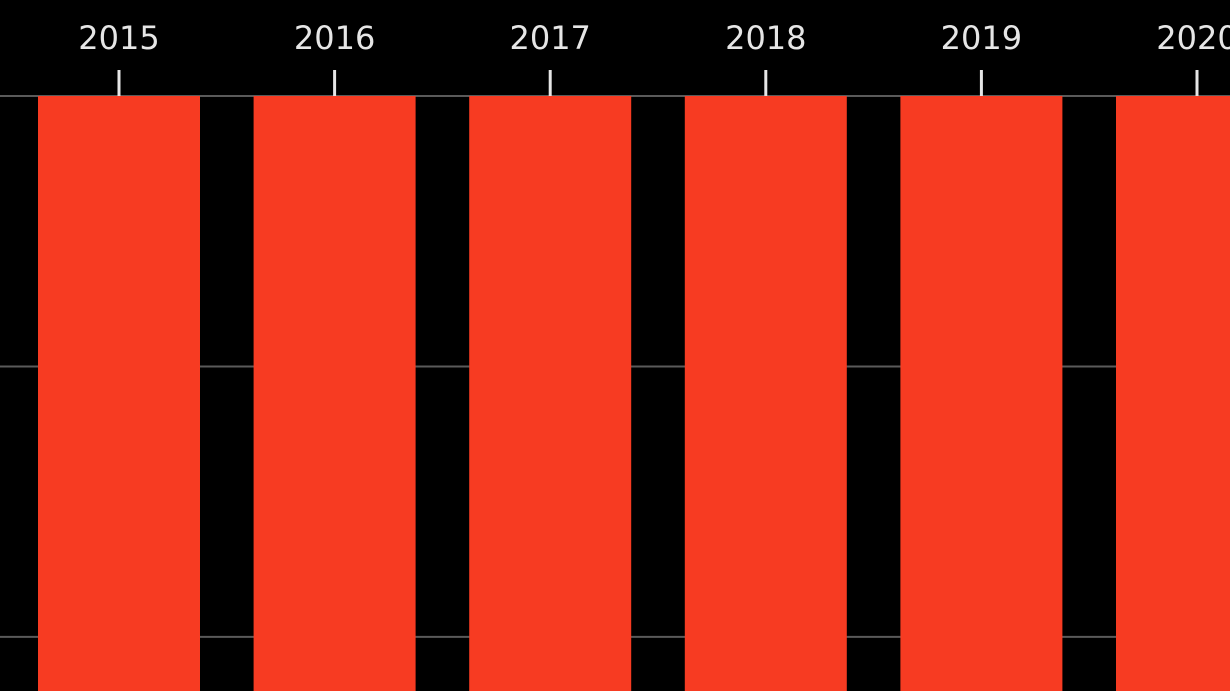 This screenshot has height=691, width=1230. I want to click on x-tick-label: 2017, so click(549, 38).